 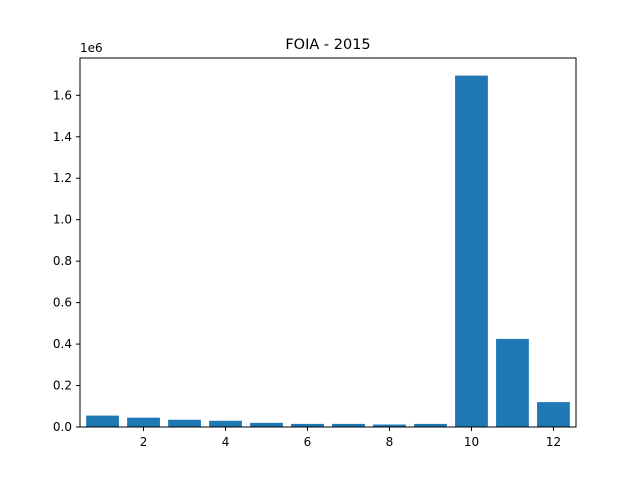 What do you see at coordinates (62, 220) in the screenshot?
I see `y-tick-label: 1.0` at bounding box center [62, 220].